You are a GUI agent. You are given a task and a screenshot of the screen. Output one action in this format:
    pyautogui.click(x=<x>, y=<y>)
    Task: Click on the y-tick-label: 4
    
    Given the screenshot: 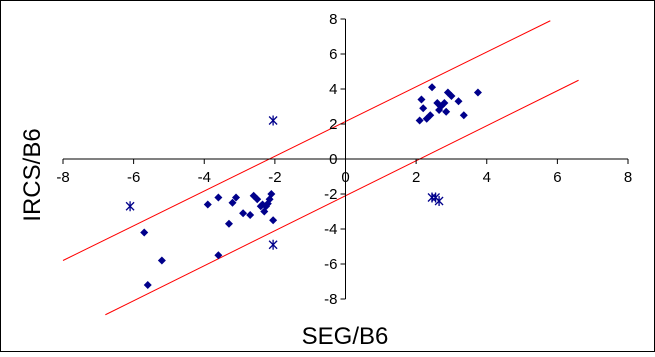 What is the action you would take?
    pyautogui.click(x=333, y=89)
    